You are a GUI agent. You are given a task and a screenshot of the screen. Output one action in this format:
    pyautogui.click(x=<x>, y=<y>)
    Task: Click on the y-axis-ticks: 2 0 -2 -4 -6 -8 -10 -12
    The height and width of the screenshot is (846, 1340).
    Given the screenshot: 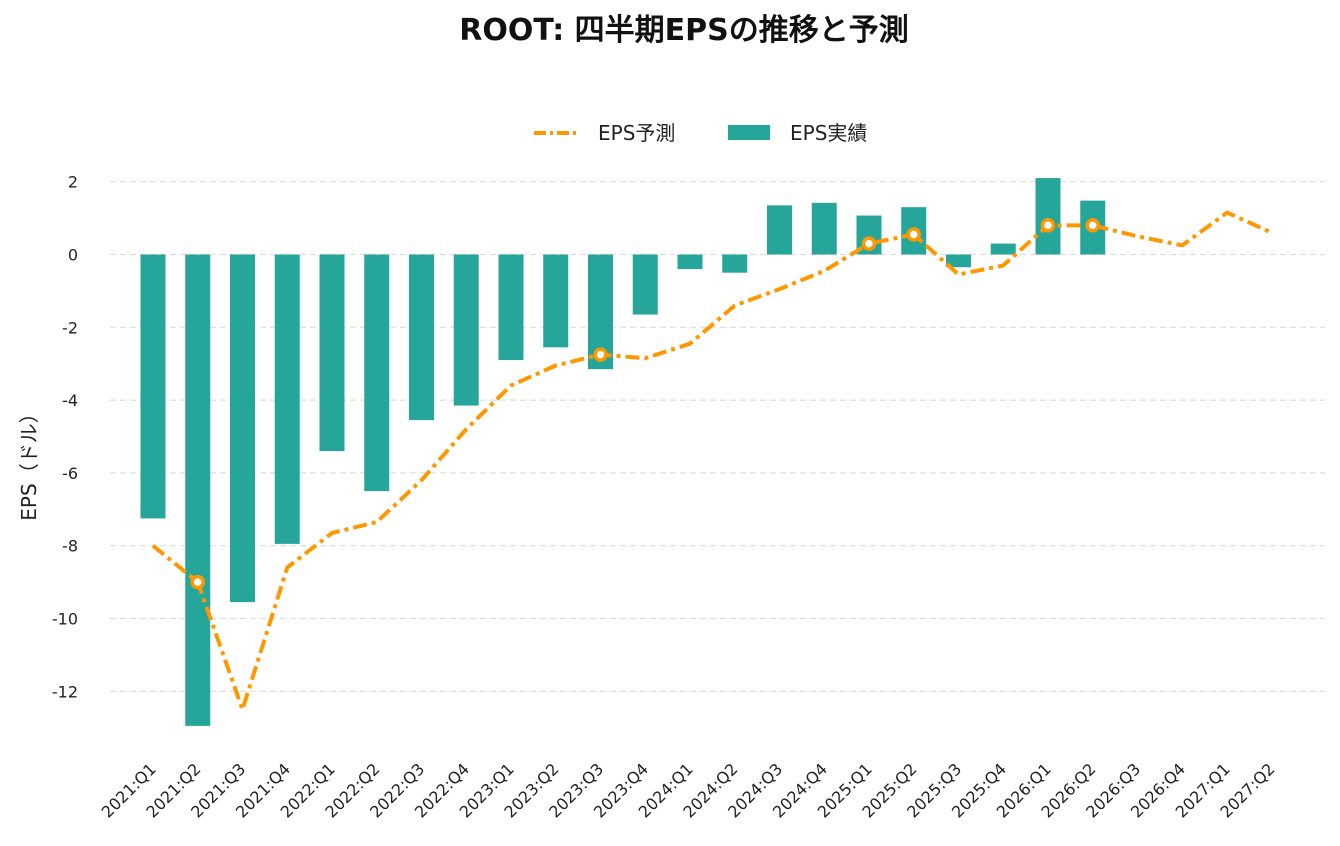 What is the action you would take?
    pyautogui.click(x=65, y=437)
    